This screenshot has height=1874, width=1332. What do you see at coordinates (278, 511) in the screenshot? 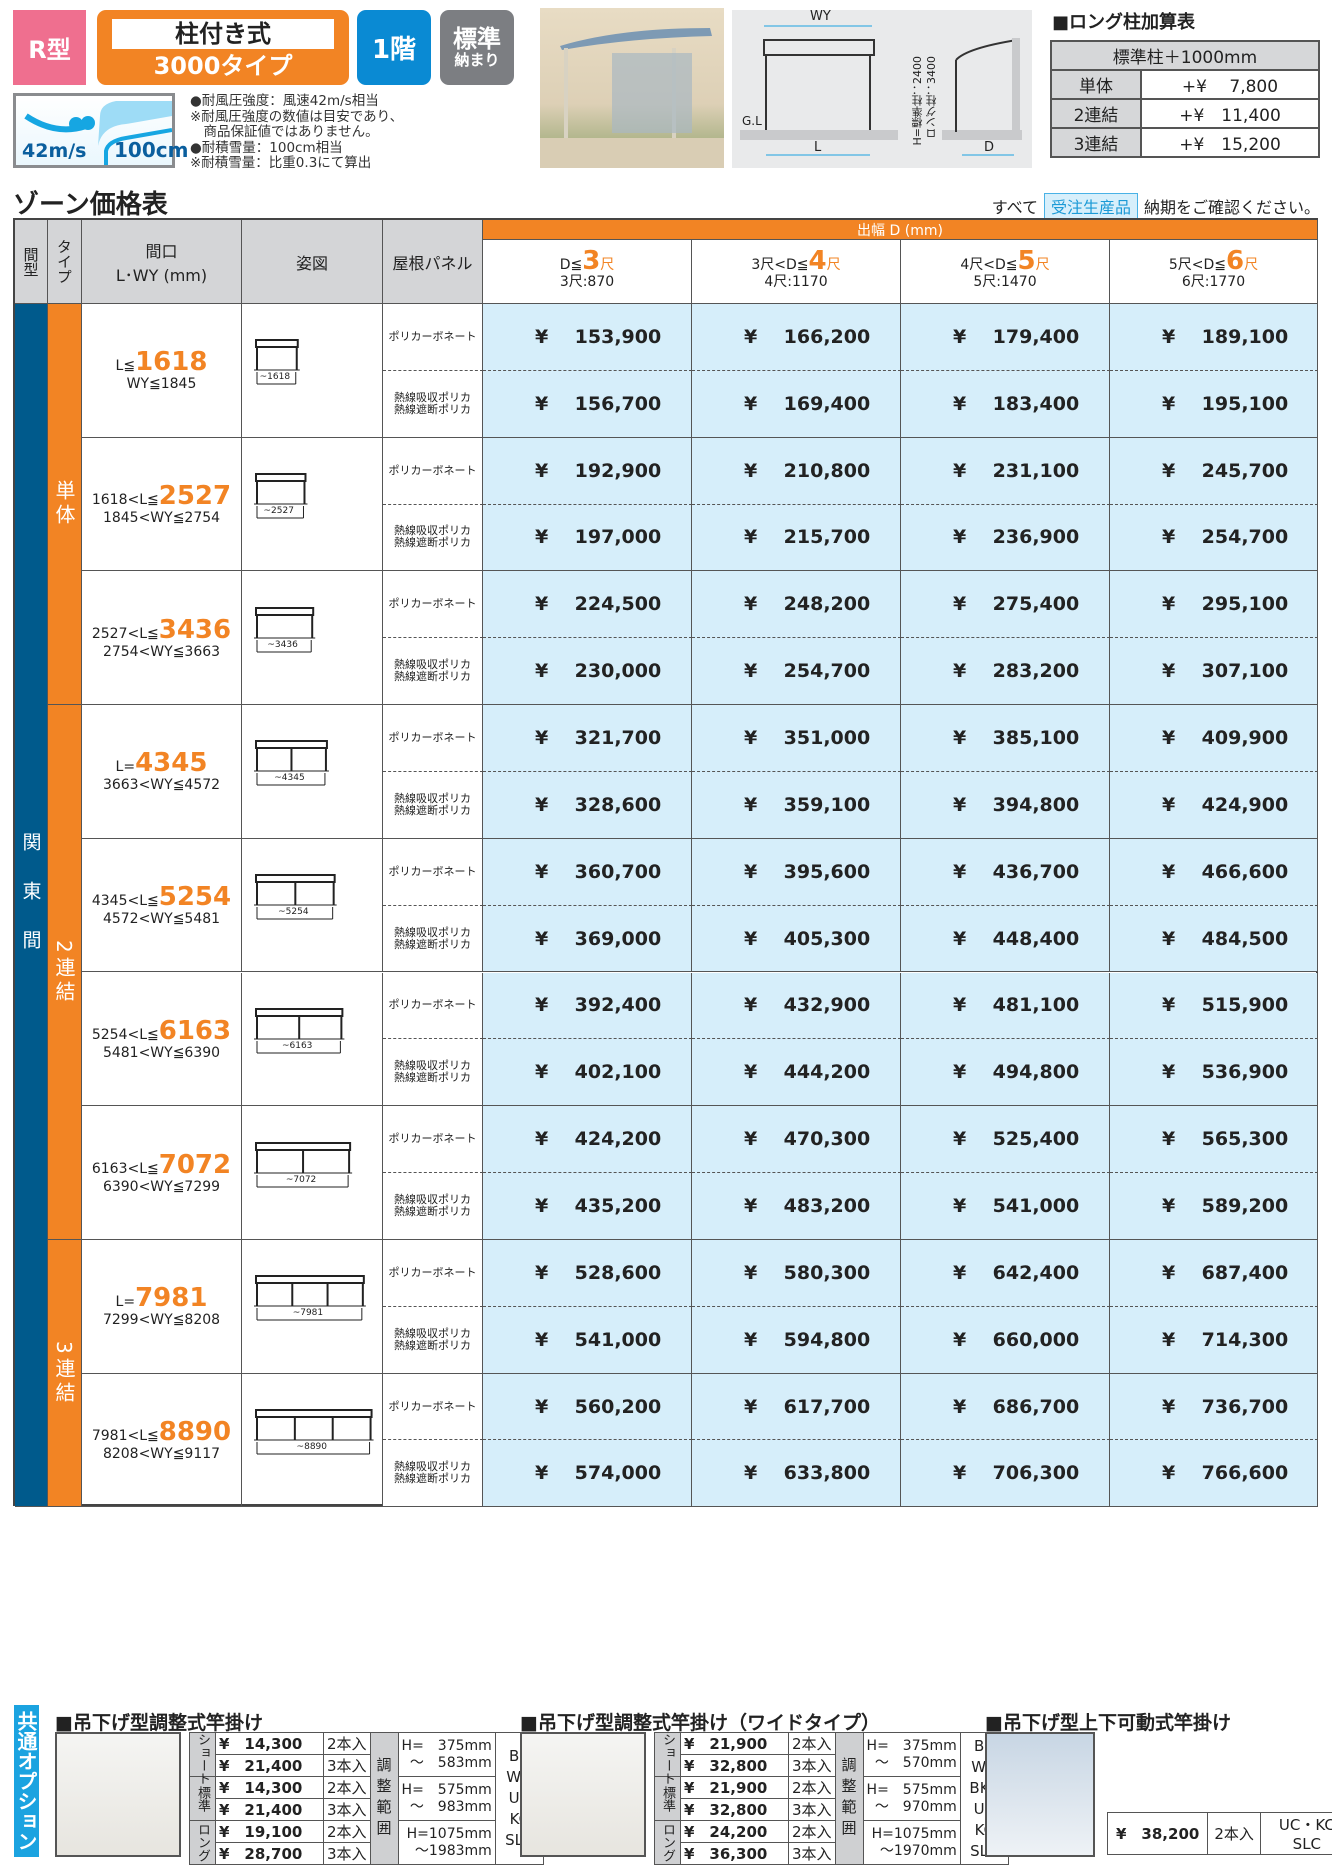
I see `figure-label: ~2527` at bounding box center [278, 511].